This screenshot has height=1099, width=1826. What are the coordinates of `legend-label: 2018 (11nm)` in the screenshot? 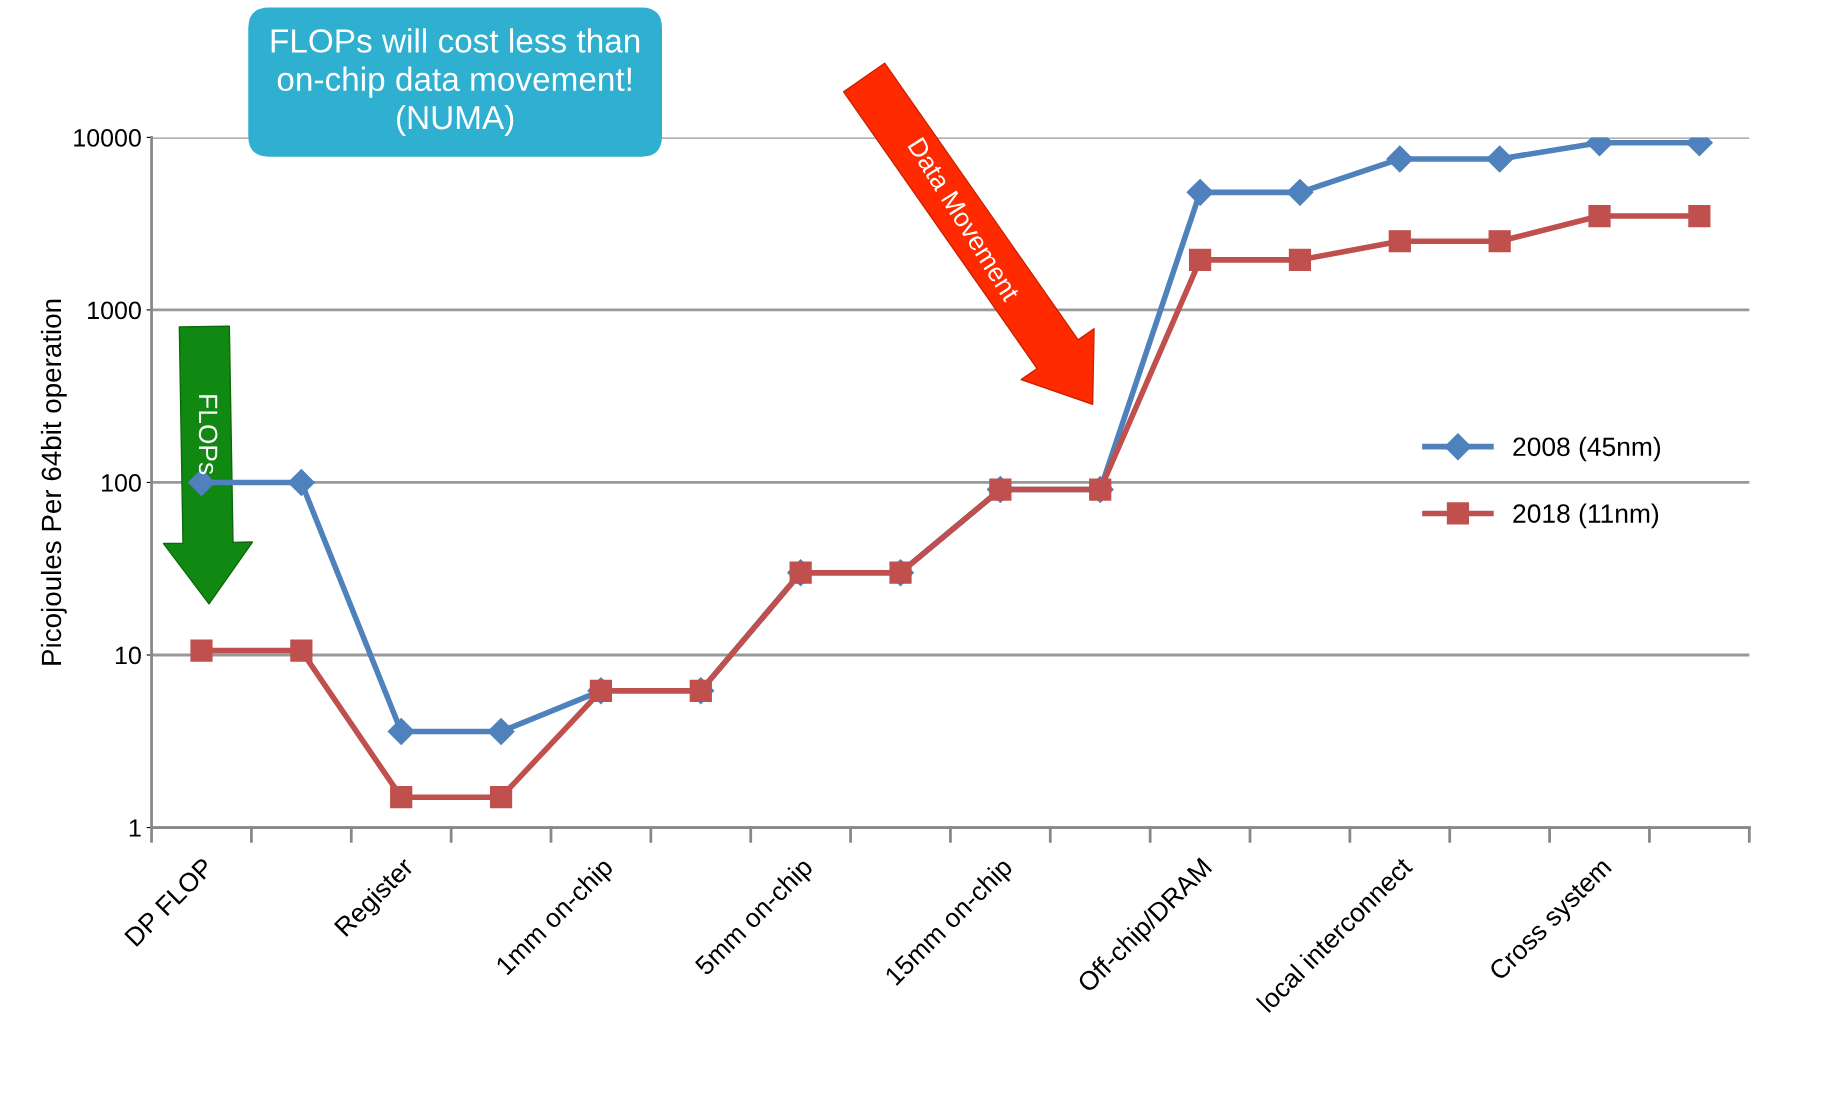 It's located at (1586, 516).